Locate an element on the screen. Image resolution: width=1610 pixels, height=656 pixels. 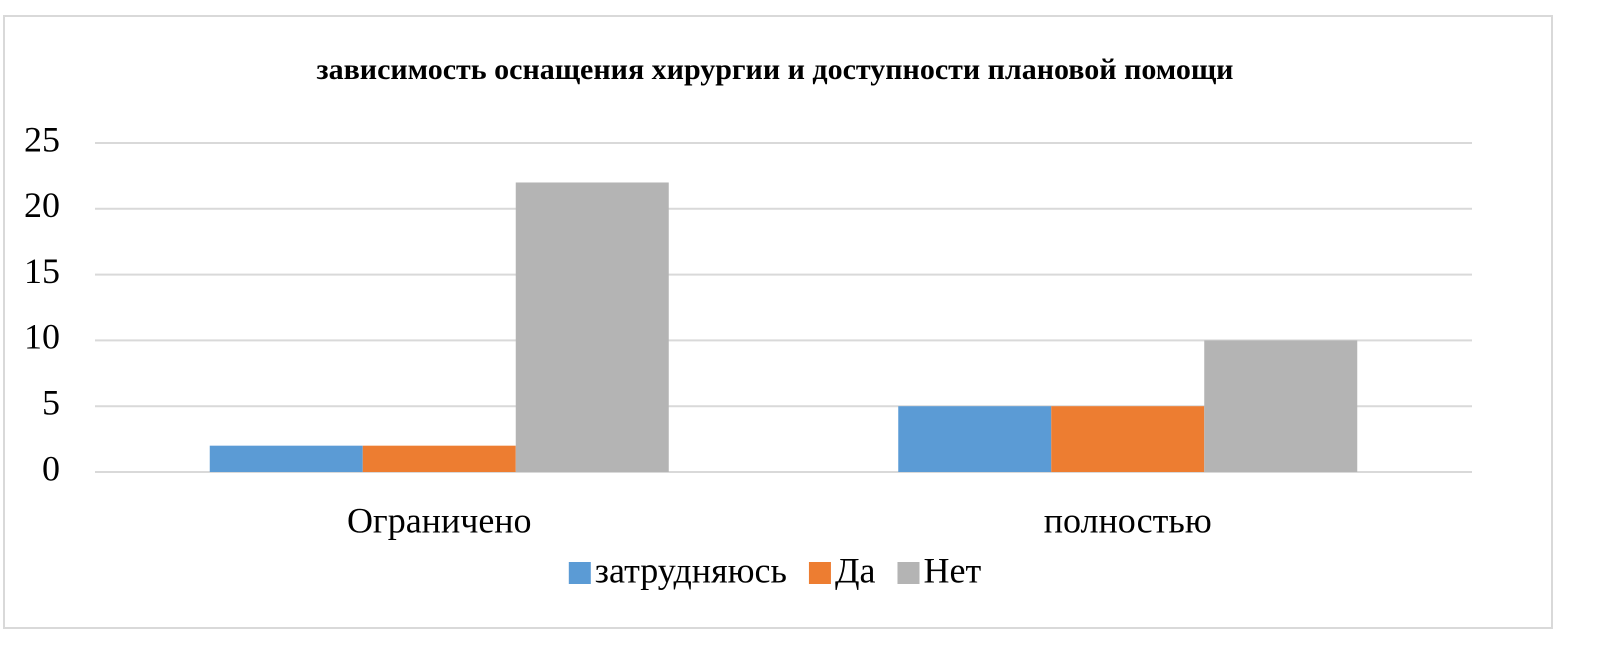
y-tick-label: 25 is located at coordinates (42, 139).